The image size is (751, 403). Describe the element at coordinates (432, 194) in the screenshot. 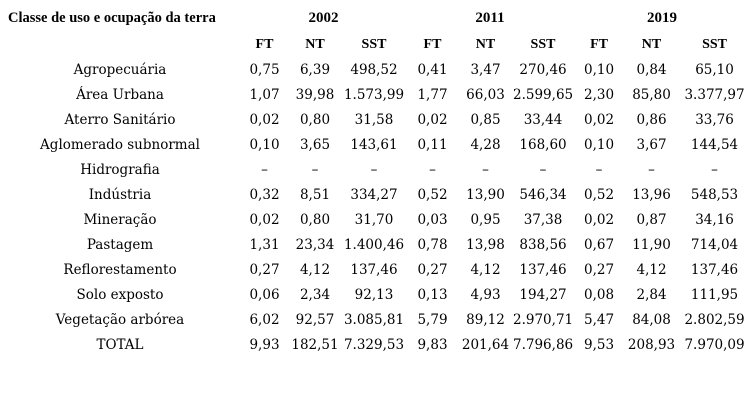

I see `cell-value: 0,52` at that location.